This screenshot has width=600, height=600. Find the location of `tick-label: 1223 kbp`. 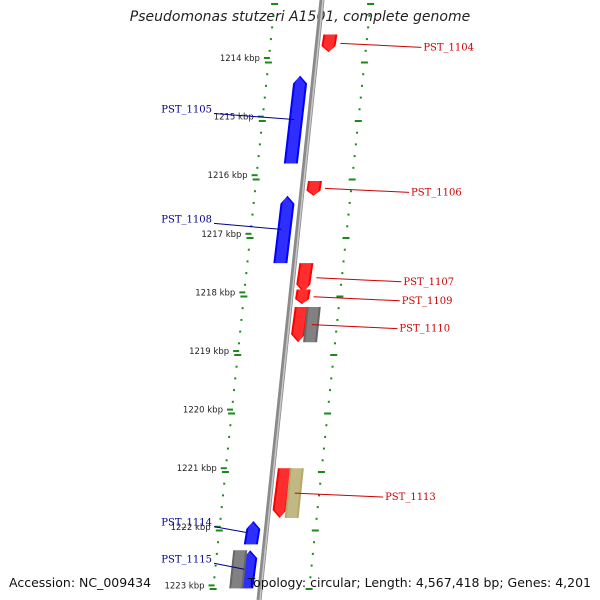

tick-label: 1223 kbp is located at coordinates (184, 586).